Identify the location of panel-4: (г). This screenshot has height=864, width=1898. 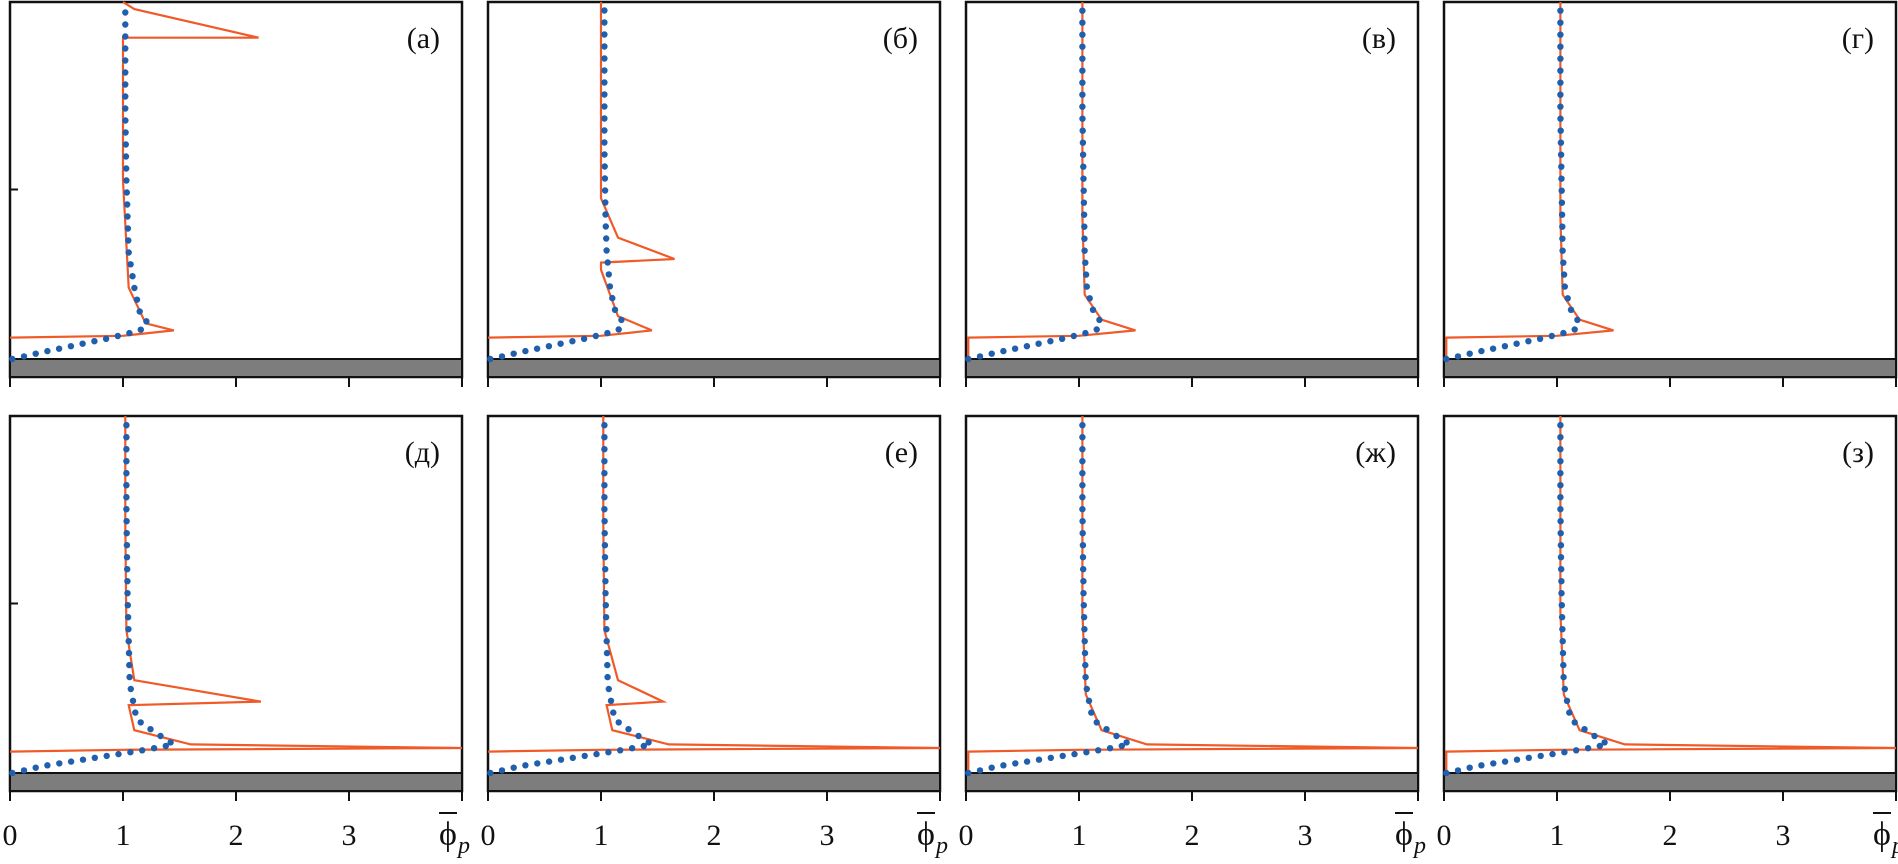
(1670, 193).